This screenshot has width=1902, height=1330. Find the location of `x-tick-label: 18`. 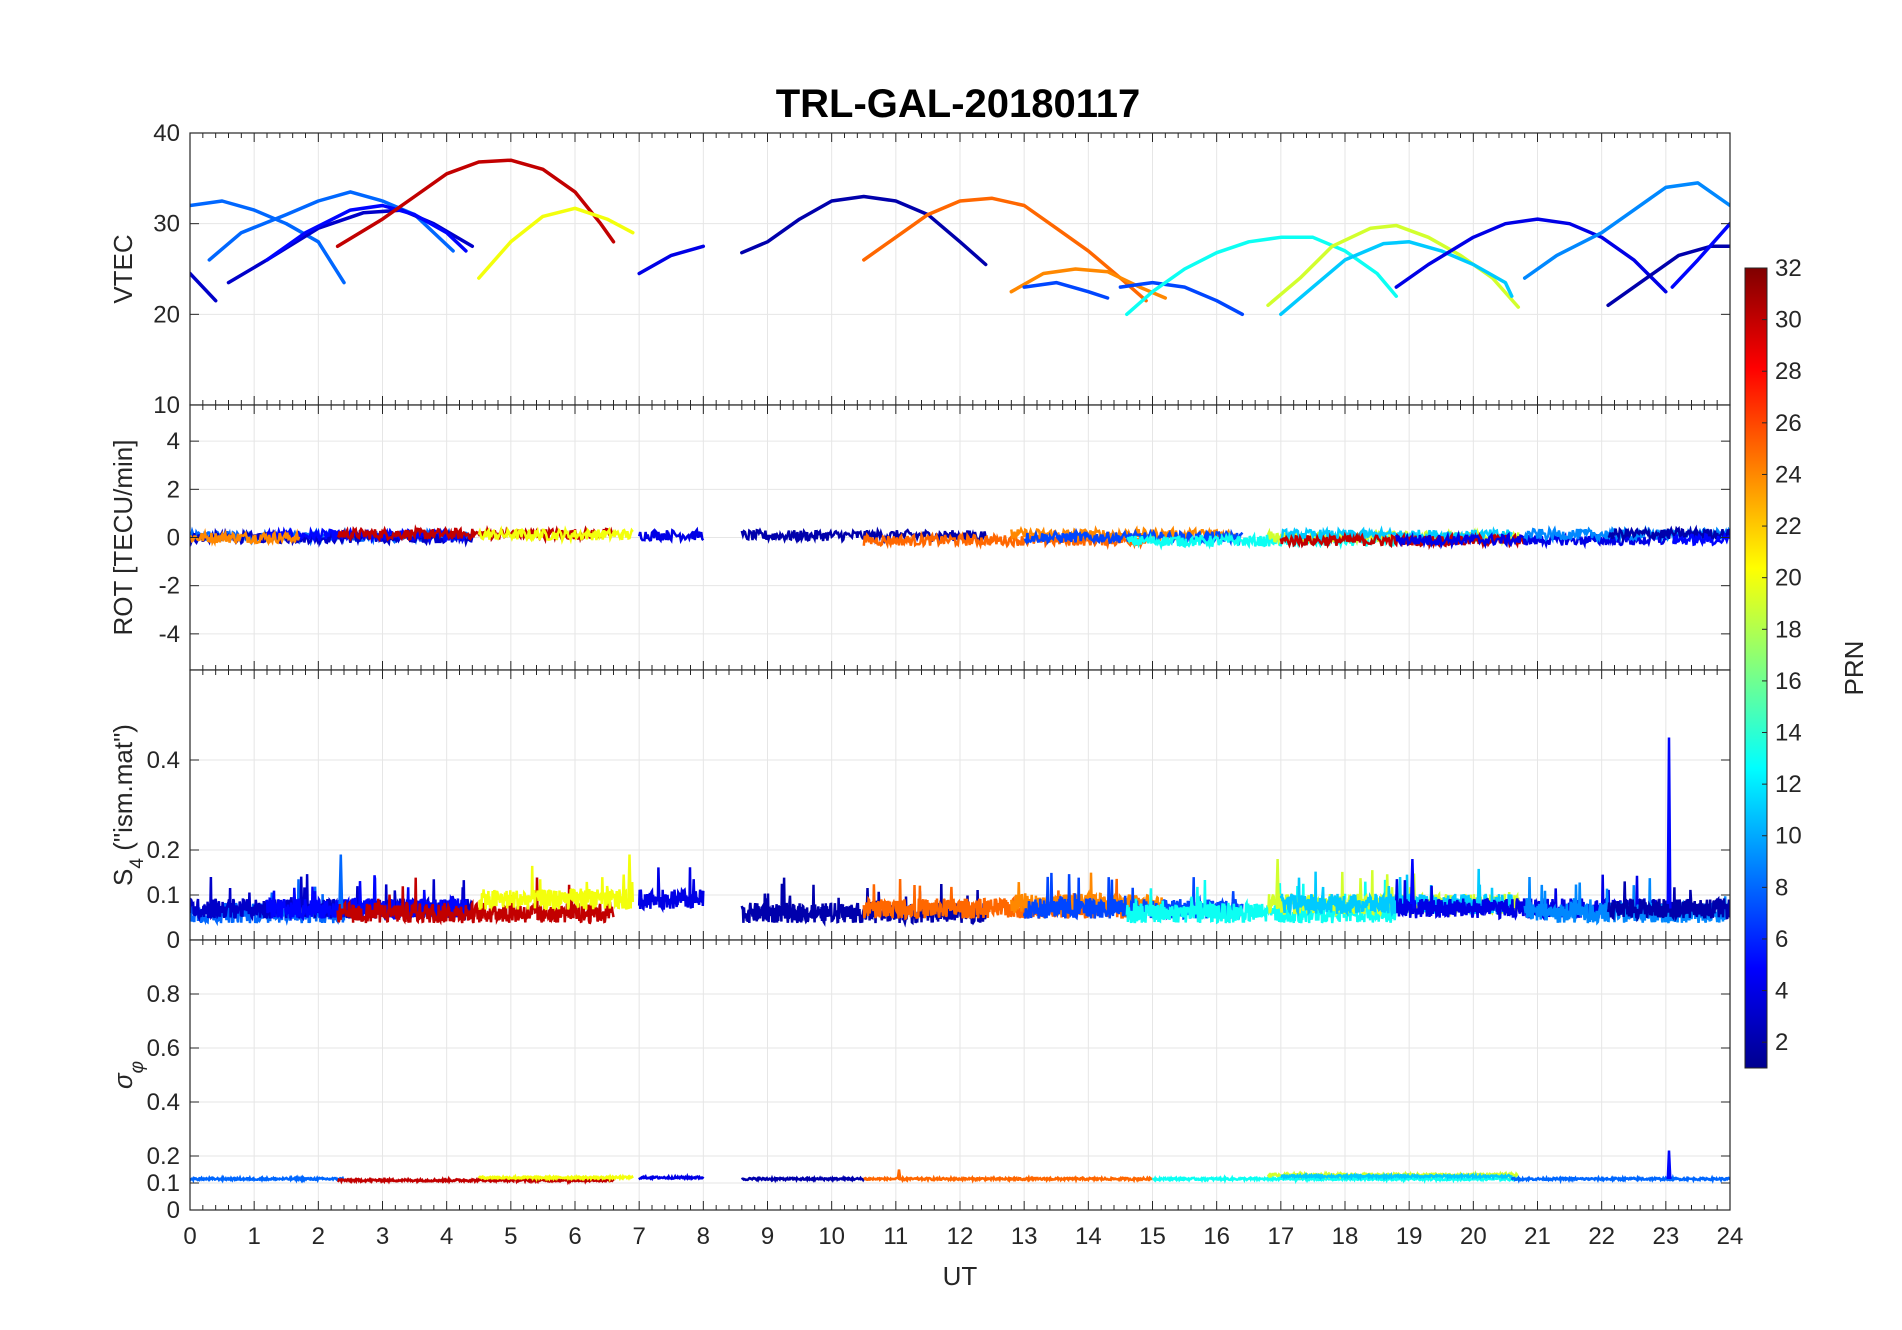

x-tick-label: 18 is located at coordinates (1345, 1236).